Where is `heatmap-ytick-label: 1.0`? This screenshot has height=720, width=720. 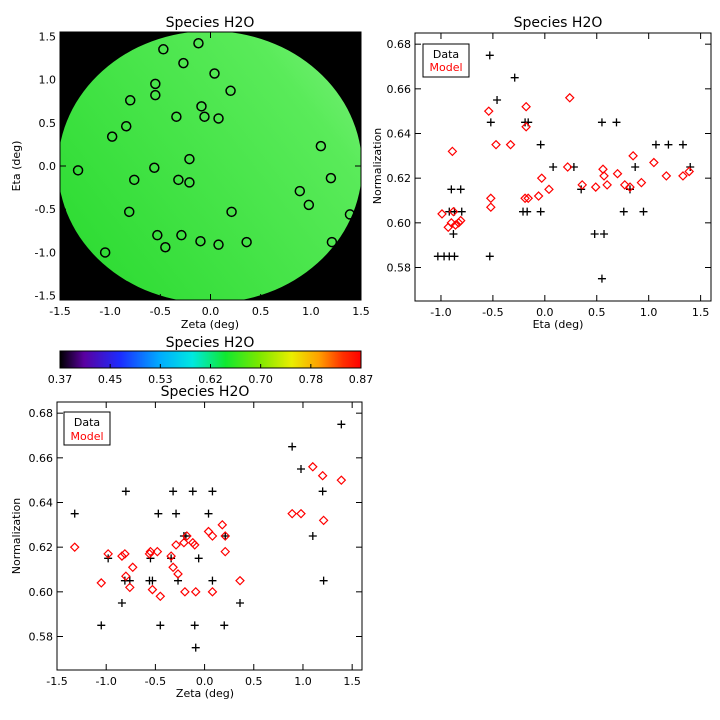 heatmap-ytick-label: 1.0 is located at coordinates (48, 80).